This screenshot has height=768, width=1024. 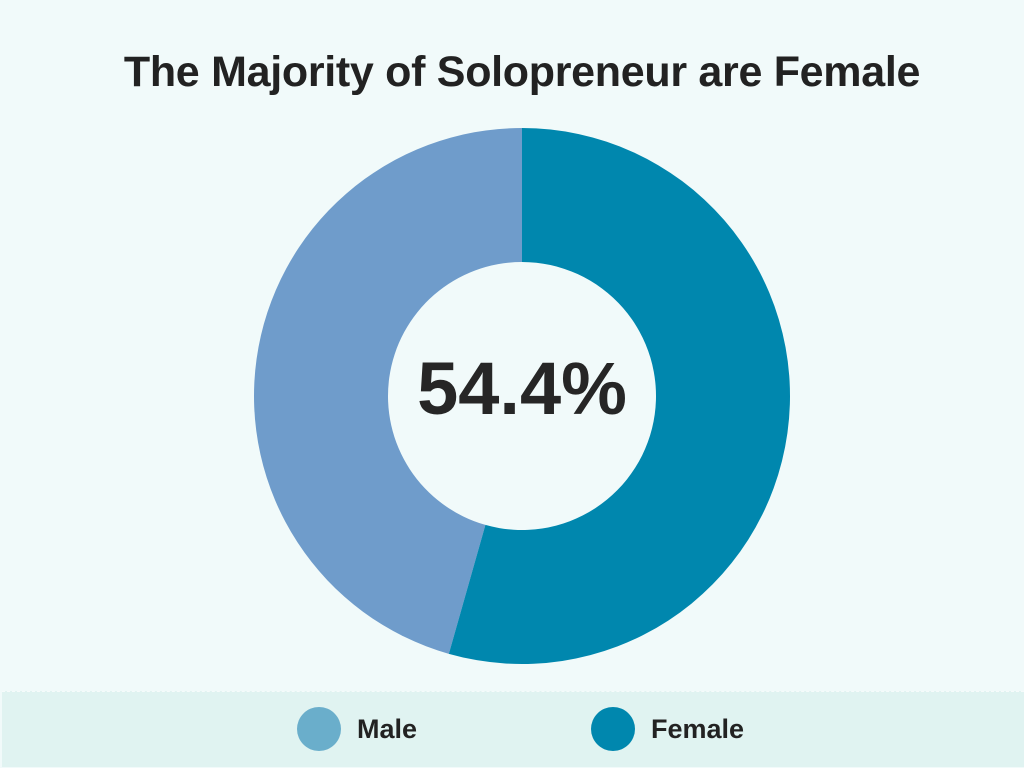 What do you see at coordinates (522, 388) in the screenshot?
I see `center-percentage: 54.4%` at bounding box center [522, 388].